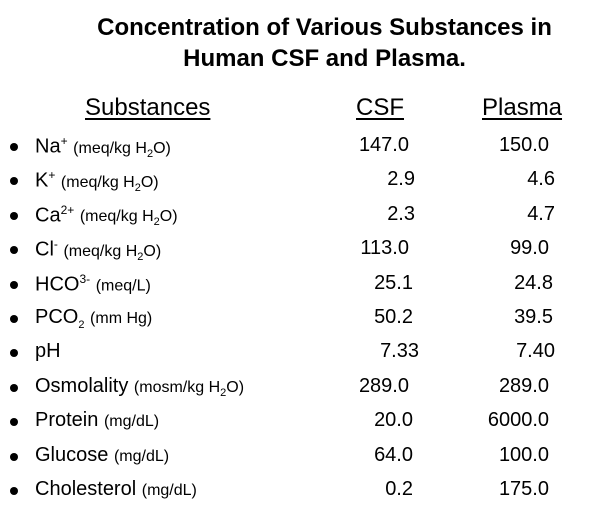 The width and height of the screenshot is (601, 517). Describe the element at coordinates (523, 385) in the screenshot. I see `plasma-value: 289.0` at that location.